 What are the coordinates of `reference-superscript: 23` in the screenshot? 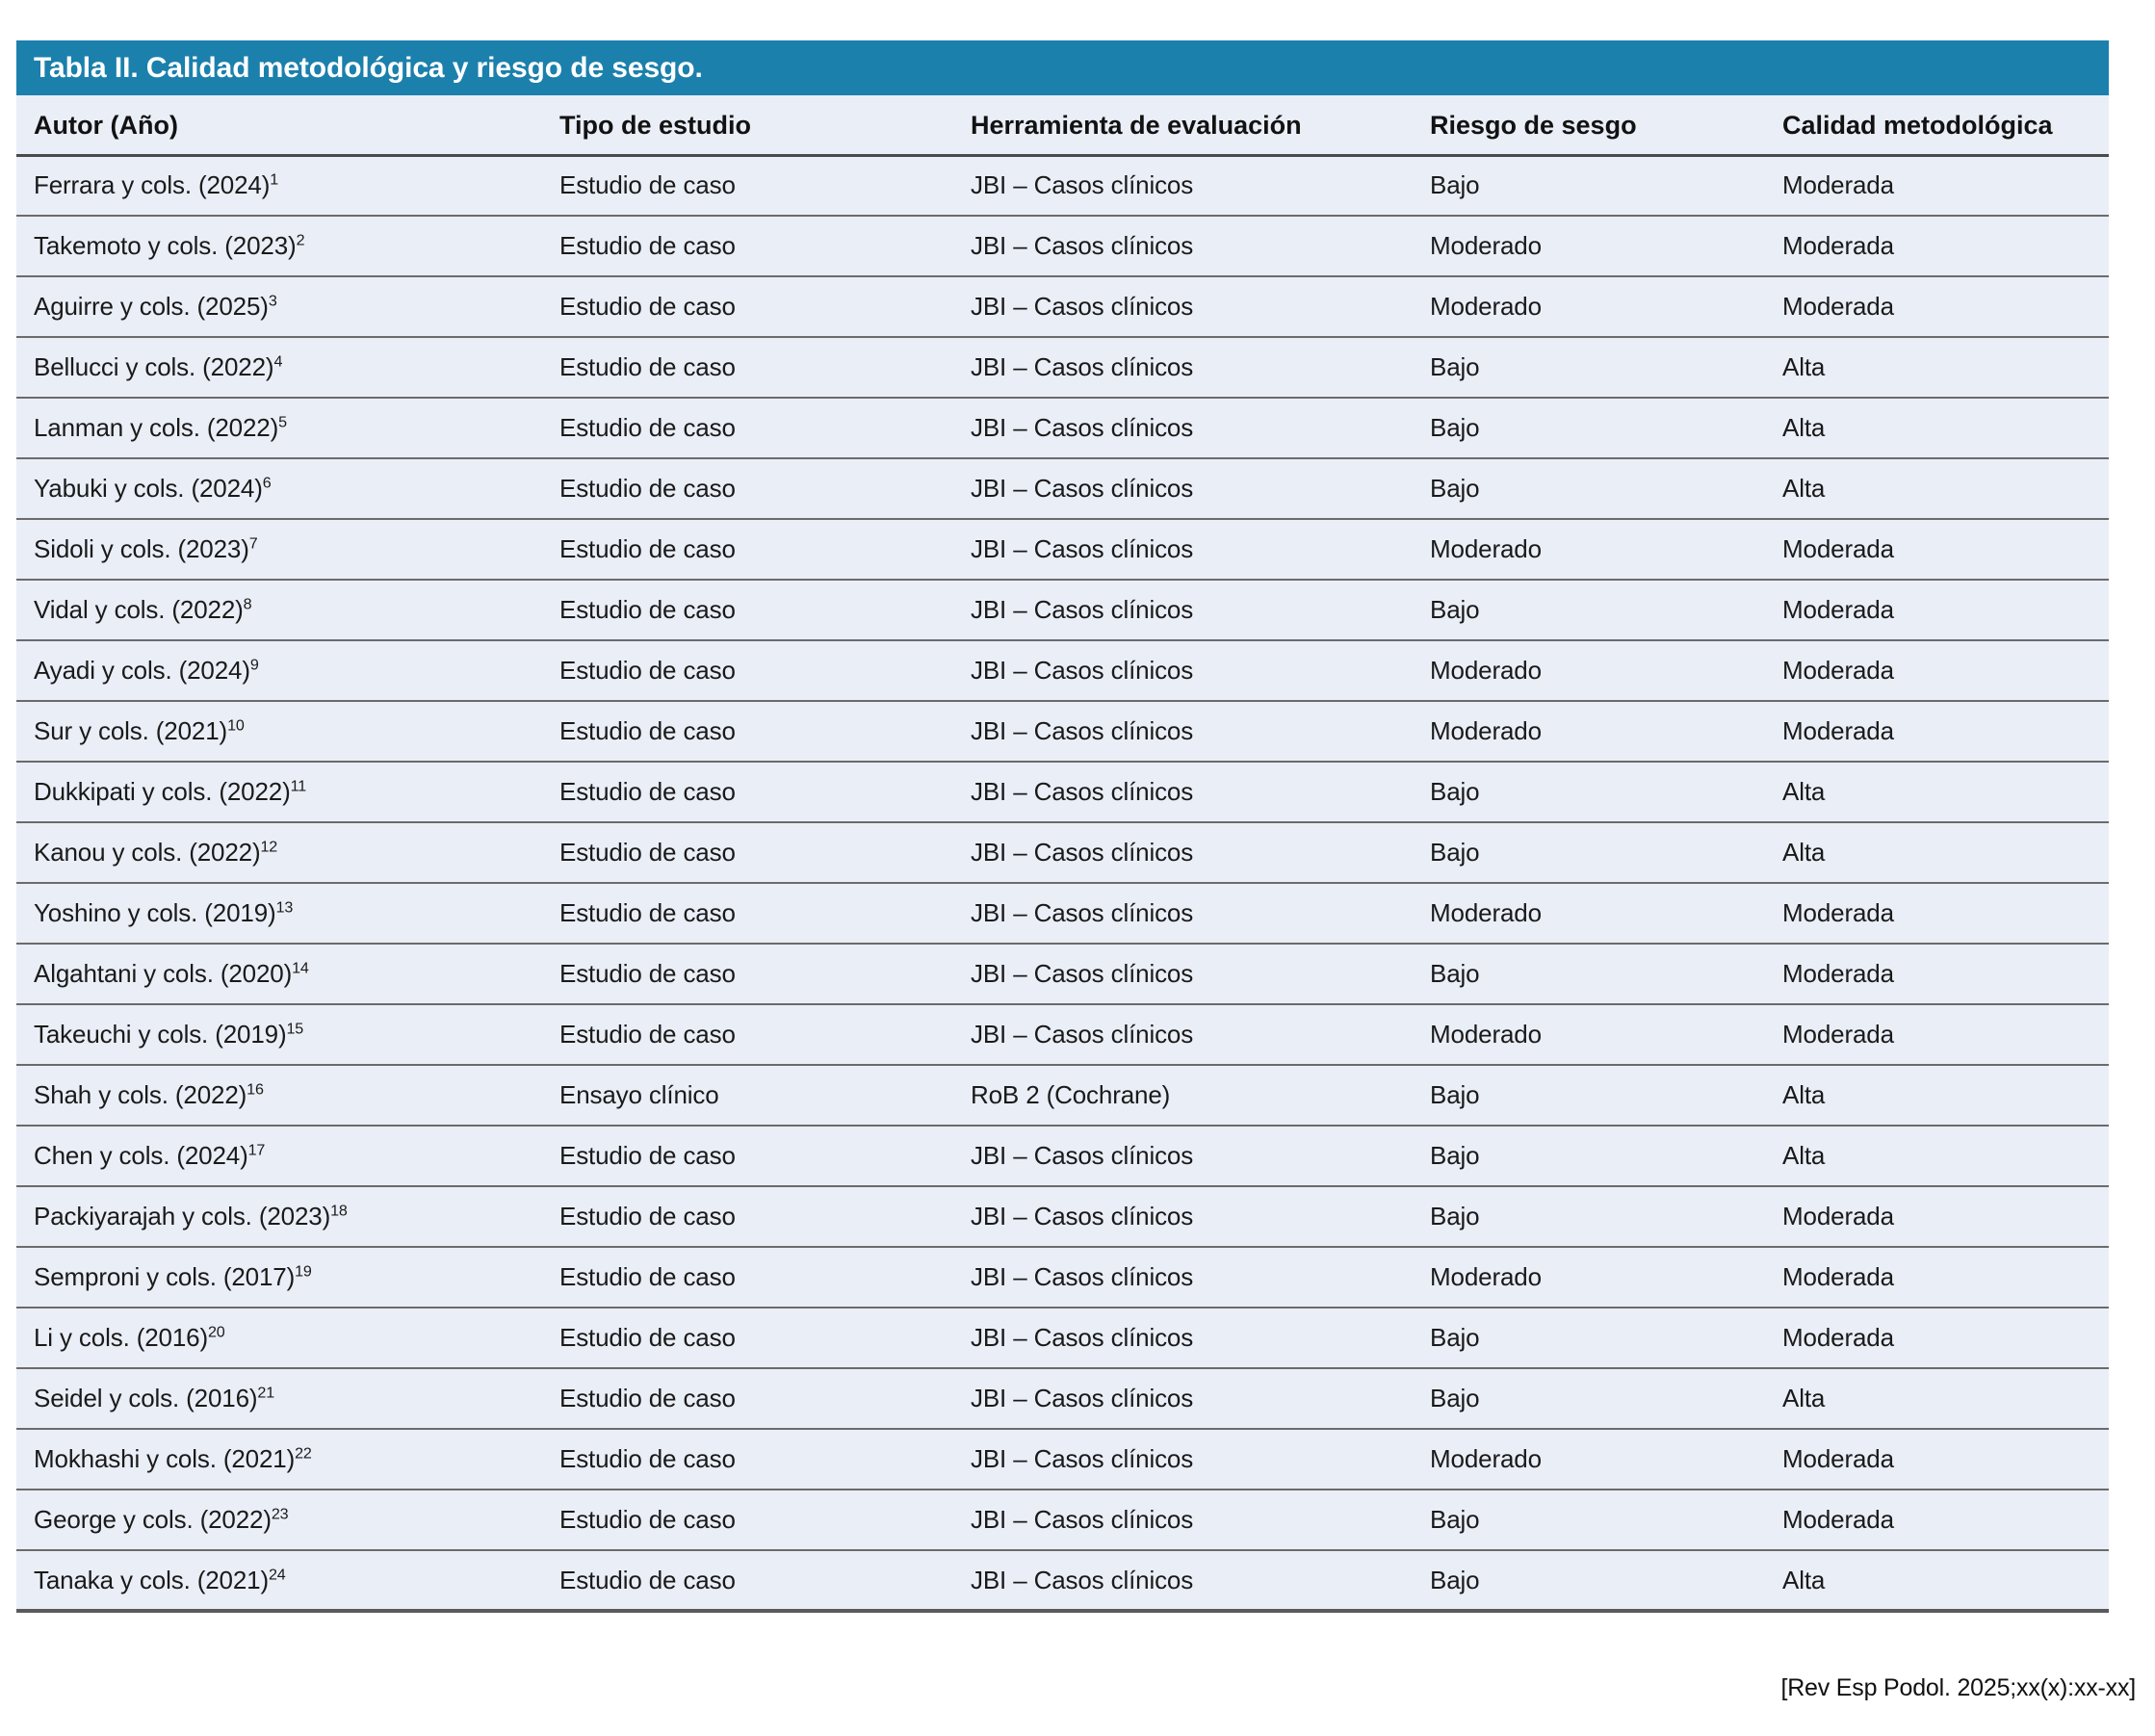 It's located at (280, 1514).